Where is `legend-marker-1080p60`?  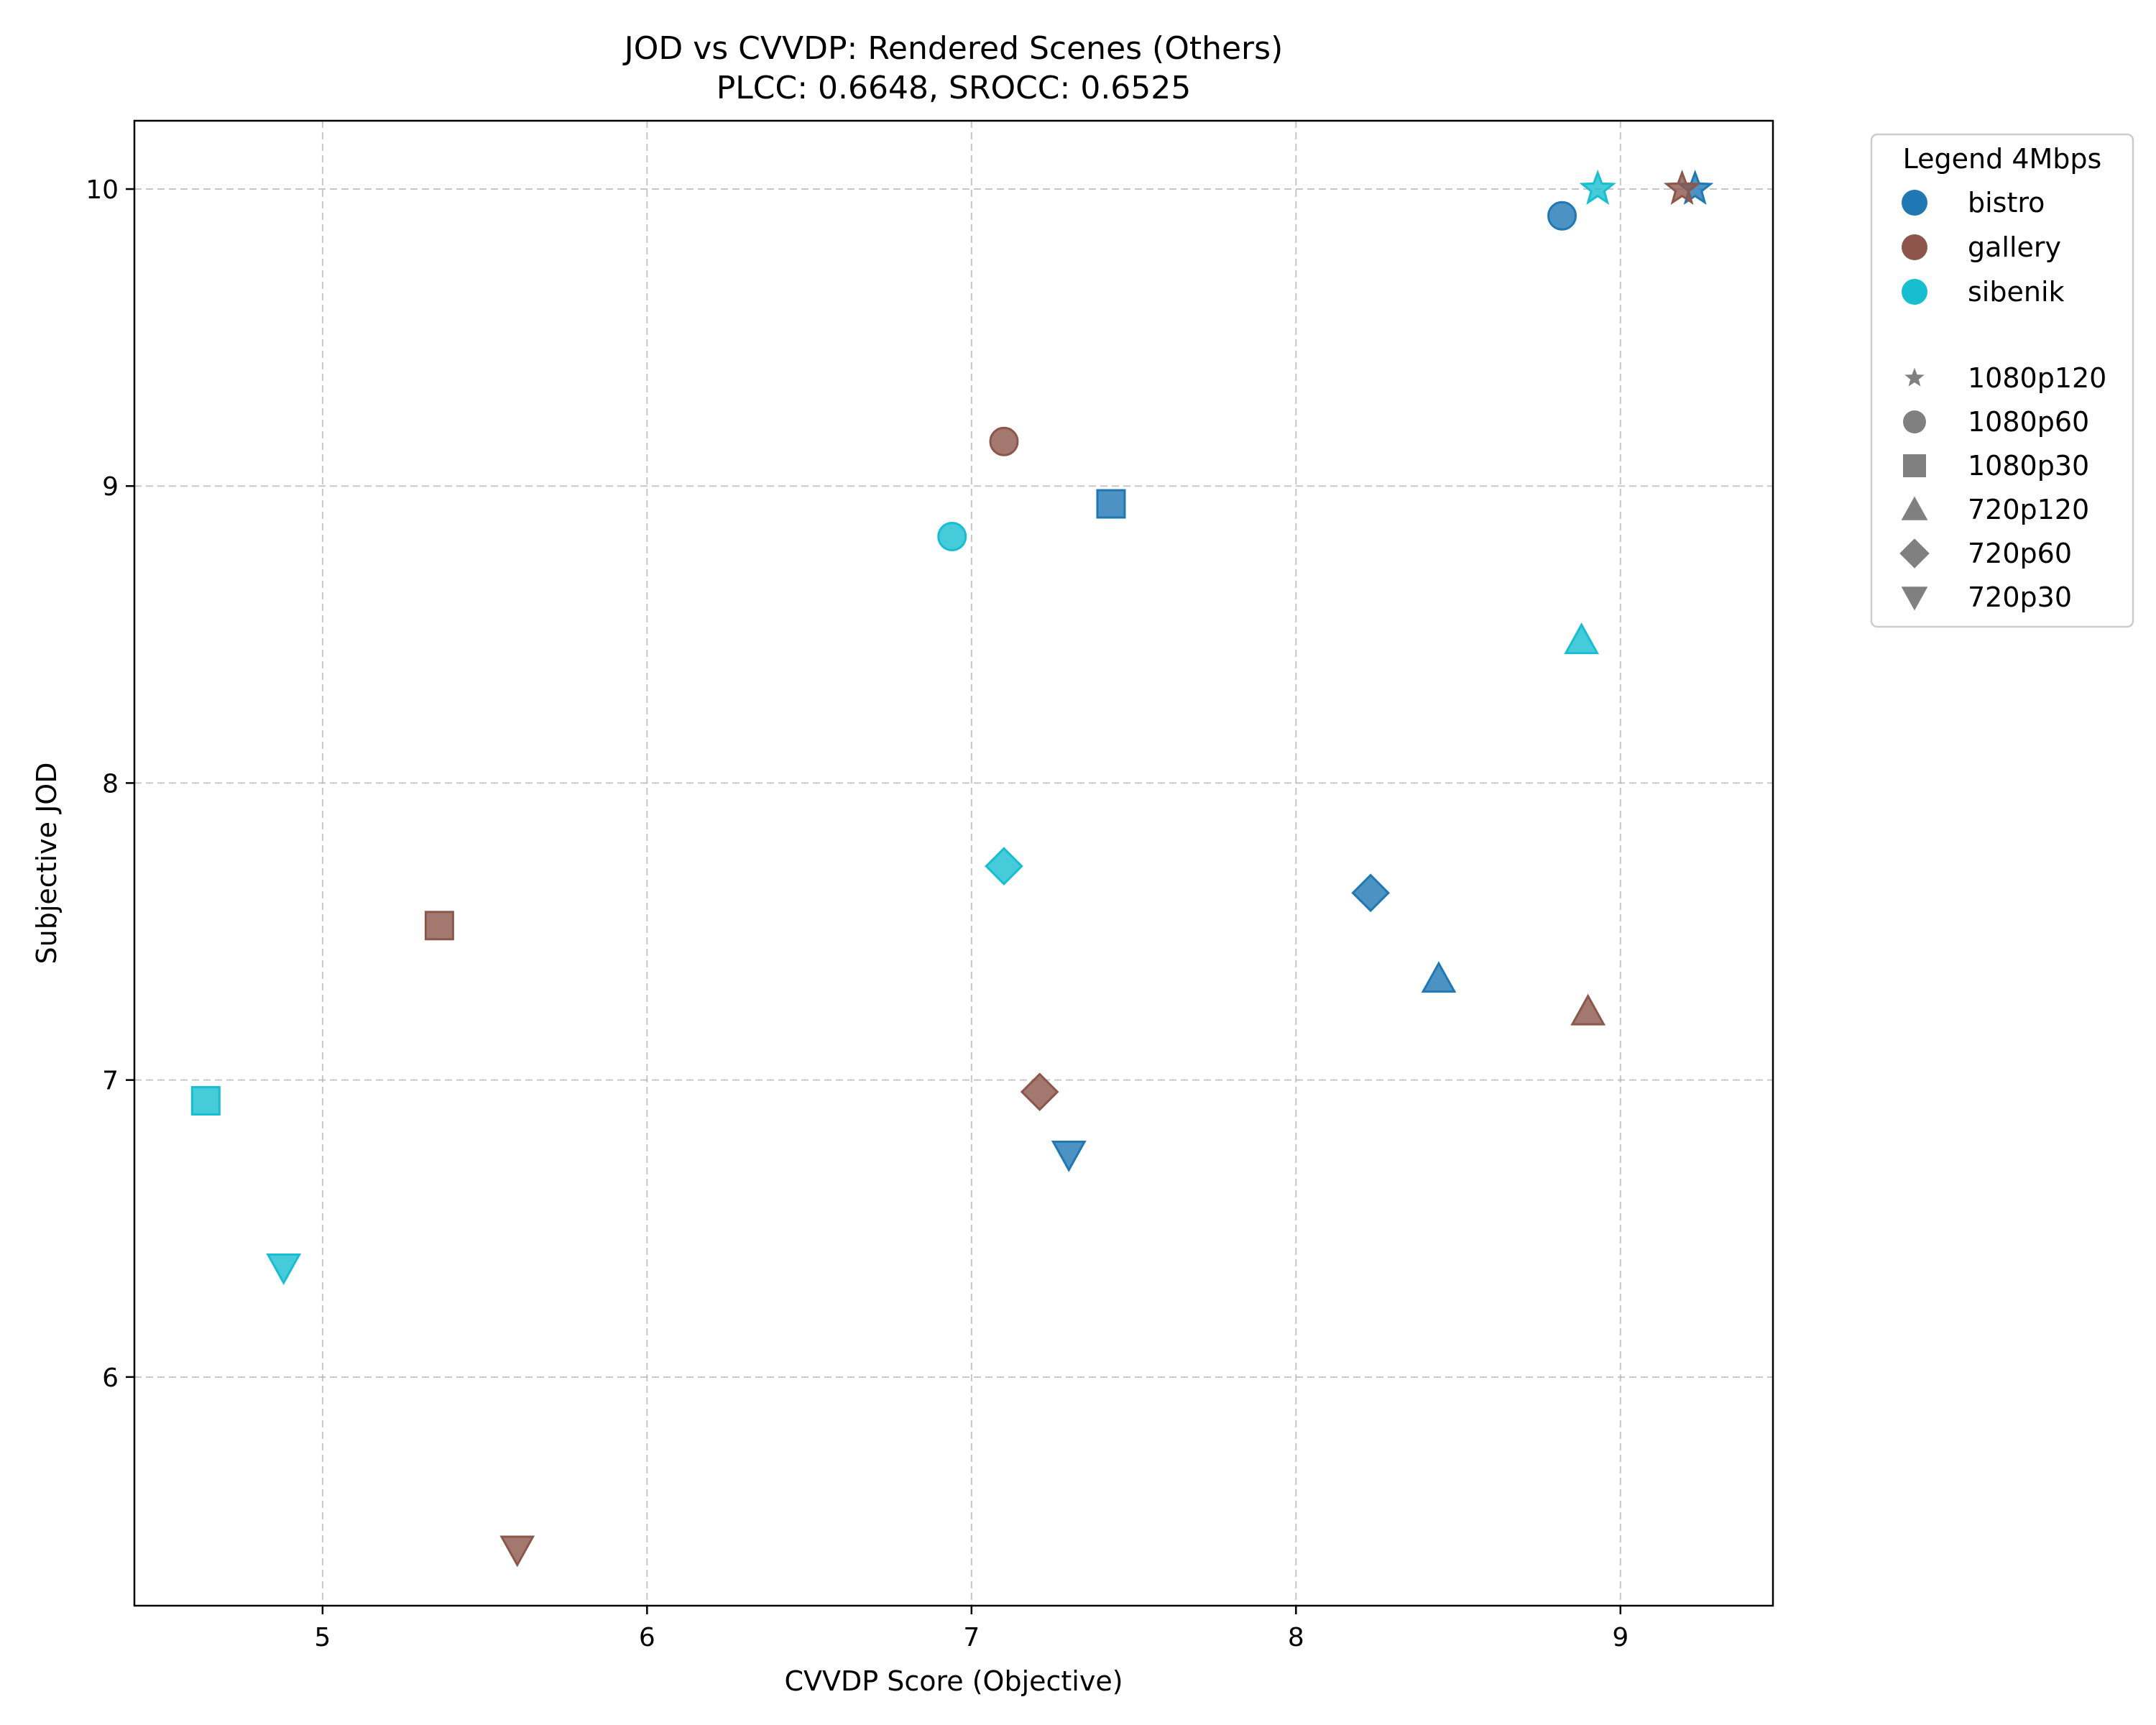
legend-marker-1080p60 is located at coordinates (1914, 421).